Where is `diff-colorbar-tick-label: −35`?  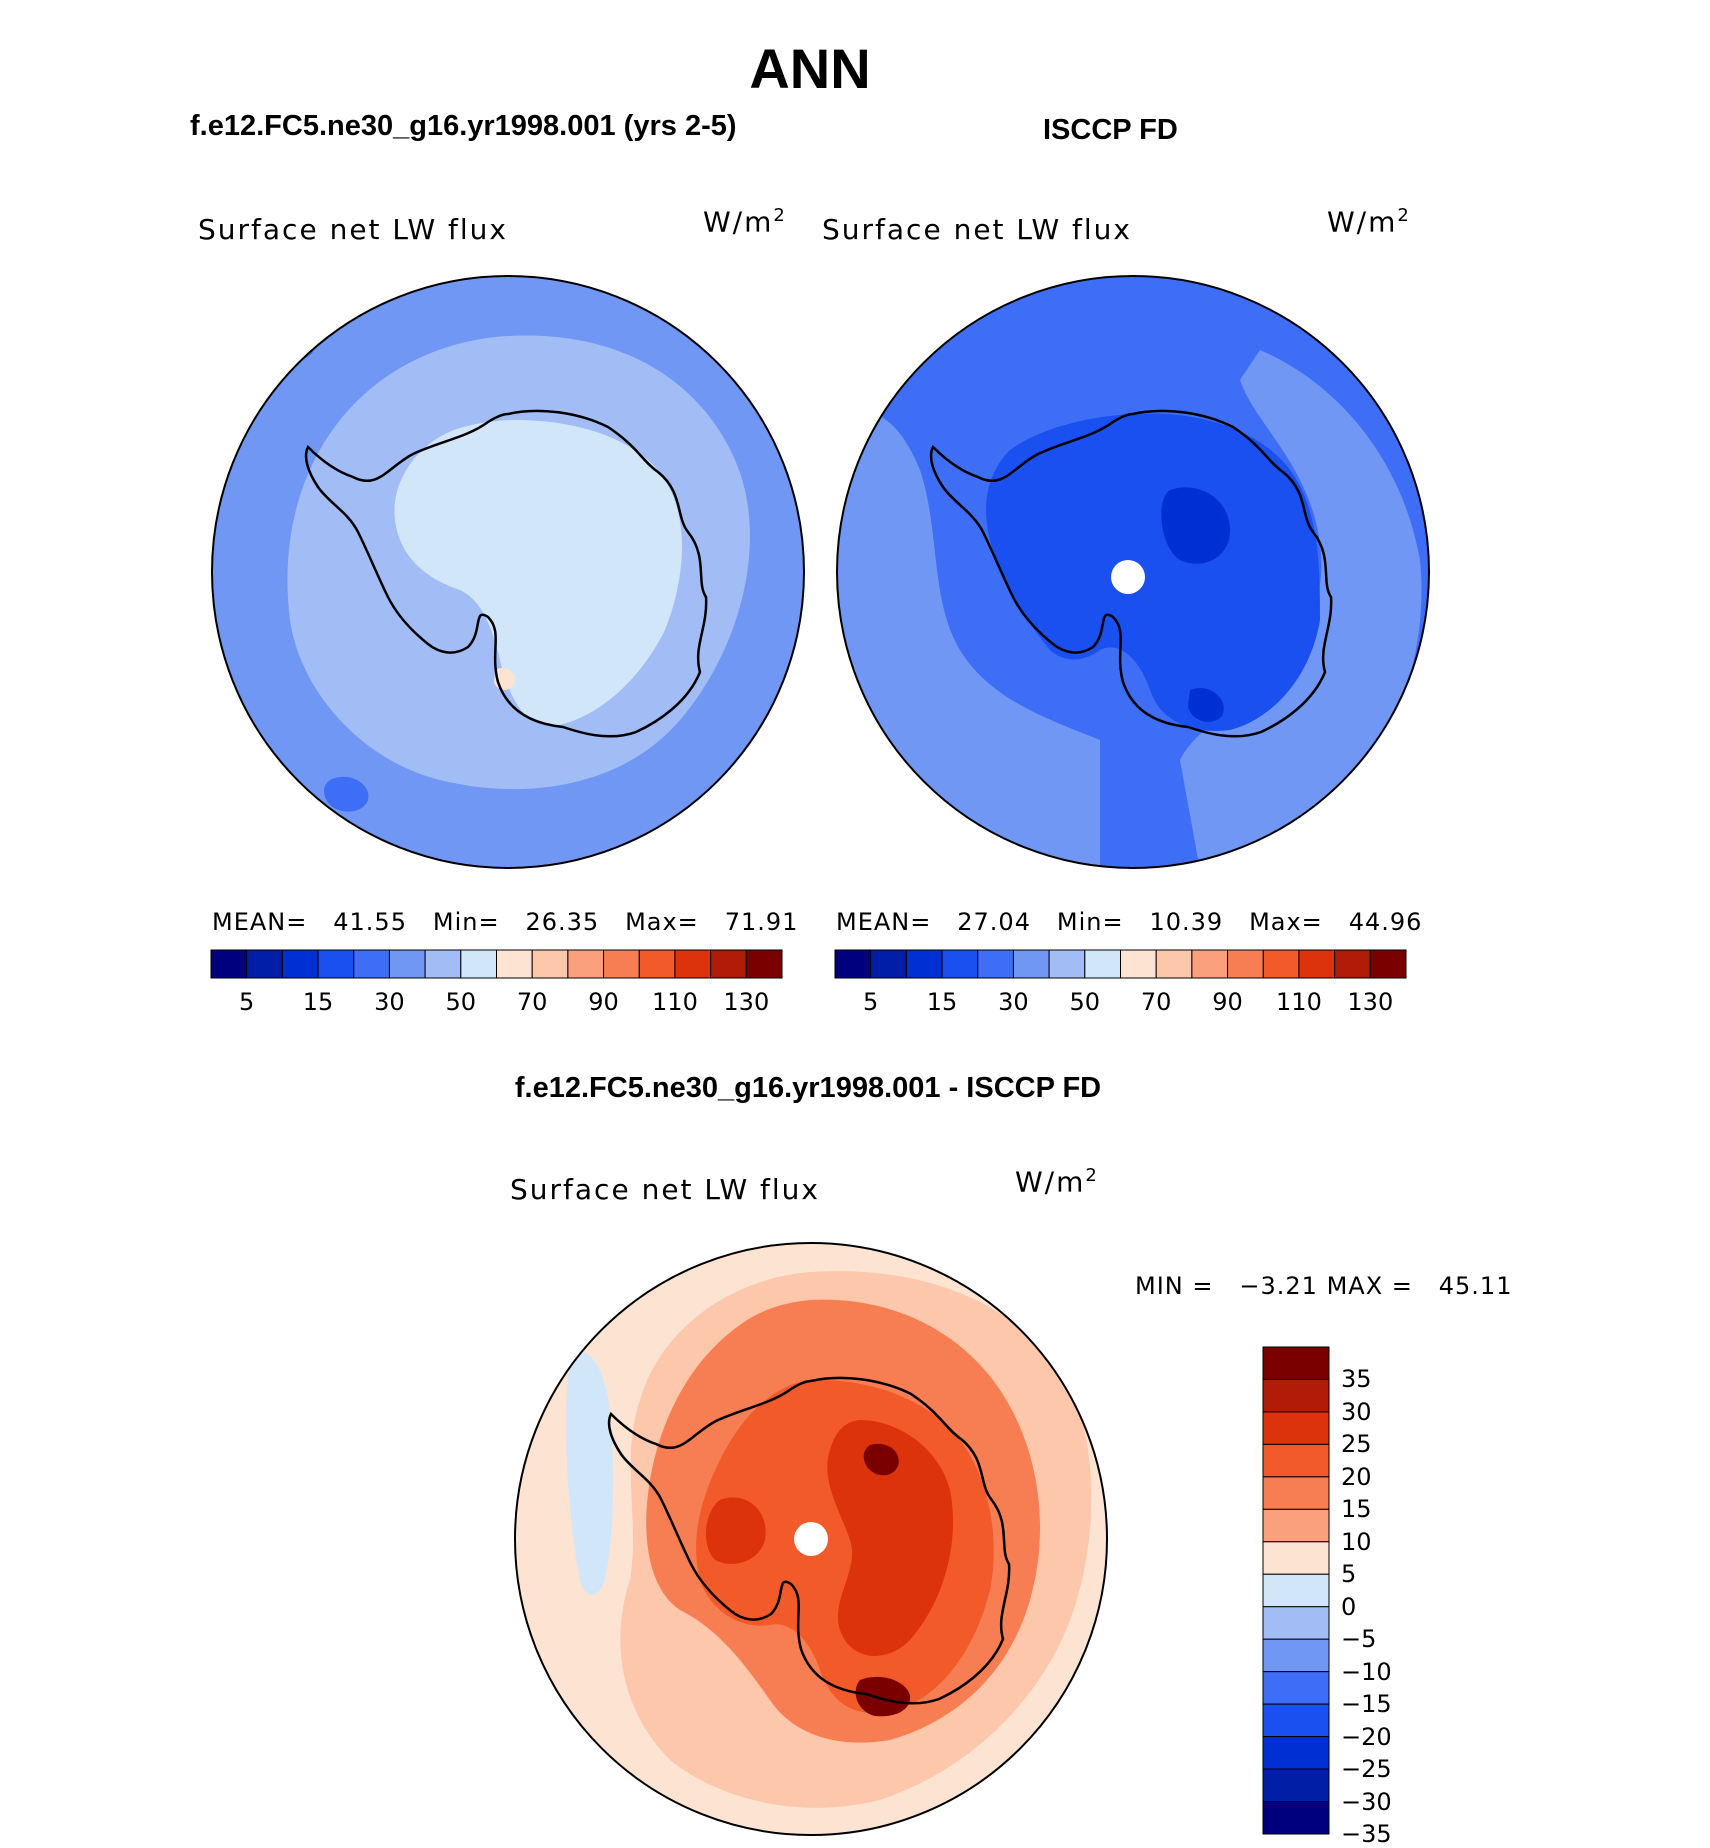
diff-colorbar-tick-label: −35 is located at coordinates (1366, 1834).